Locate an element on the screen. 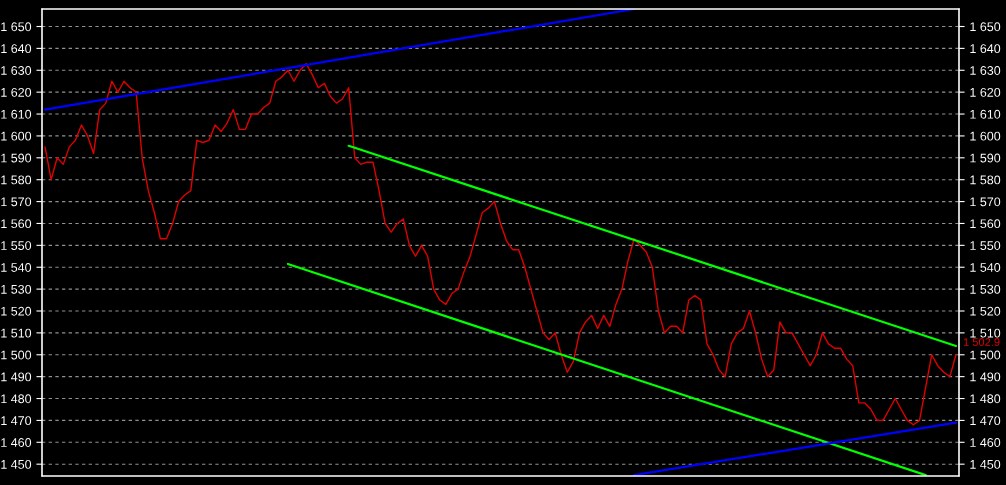 The image size is (1006, 485). y-tick-label: 1 470 is located at coordinates (16, 421).